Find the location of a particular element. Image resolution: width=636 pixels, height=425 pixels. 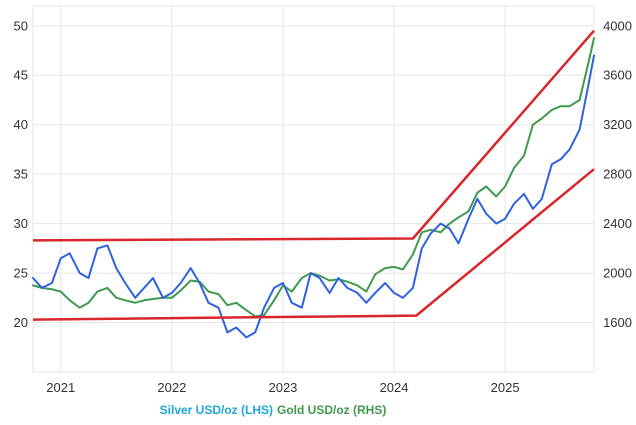

left-y-tick-label: 25 is located at coordinates (21, 273).